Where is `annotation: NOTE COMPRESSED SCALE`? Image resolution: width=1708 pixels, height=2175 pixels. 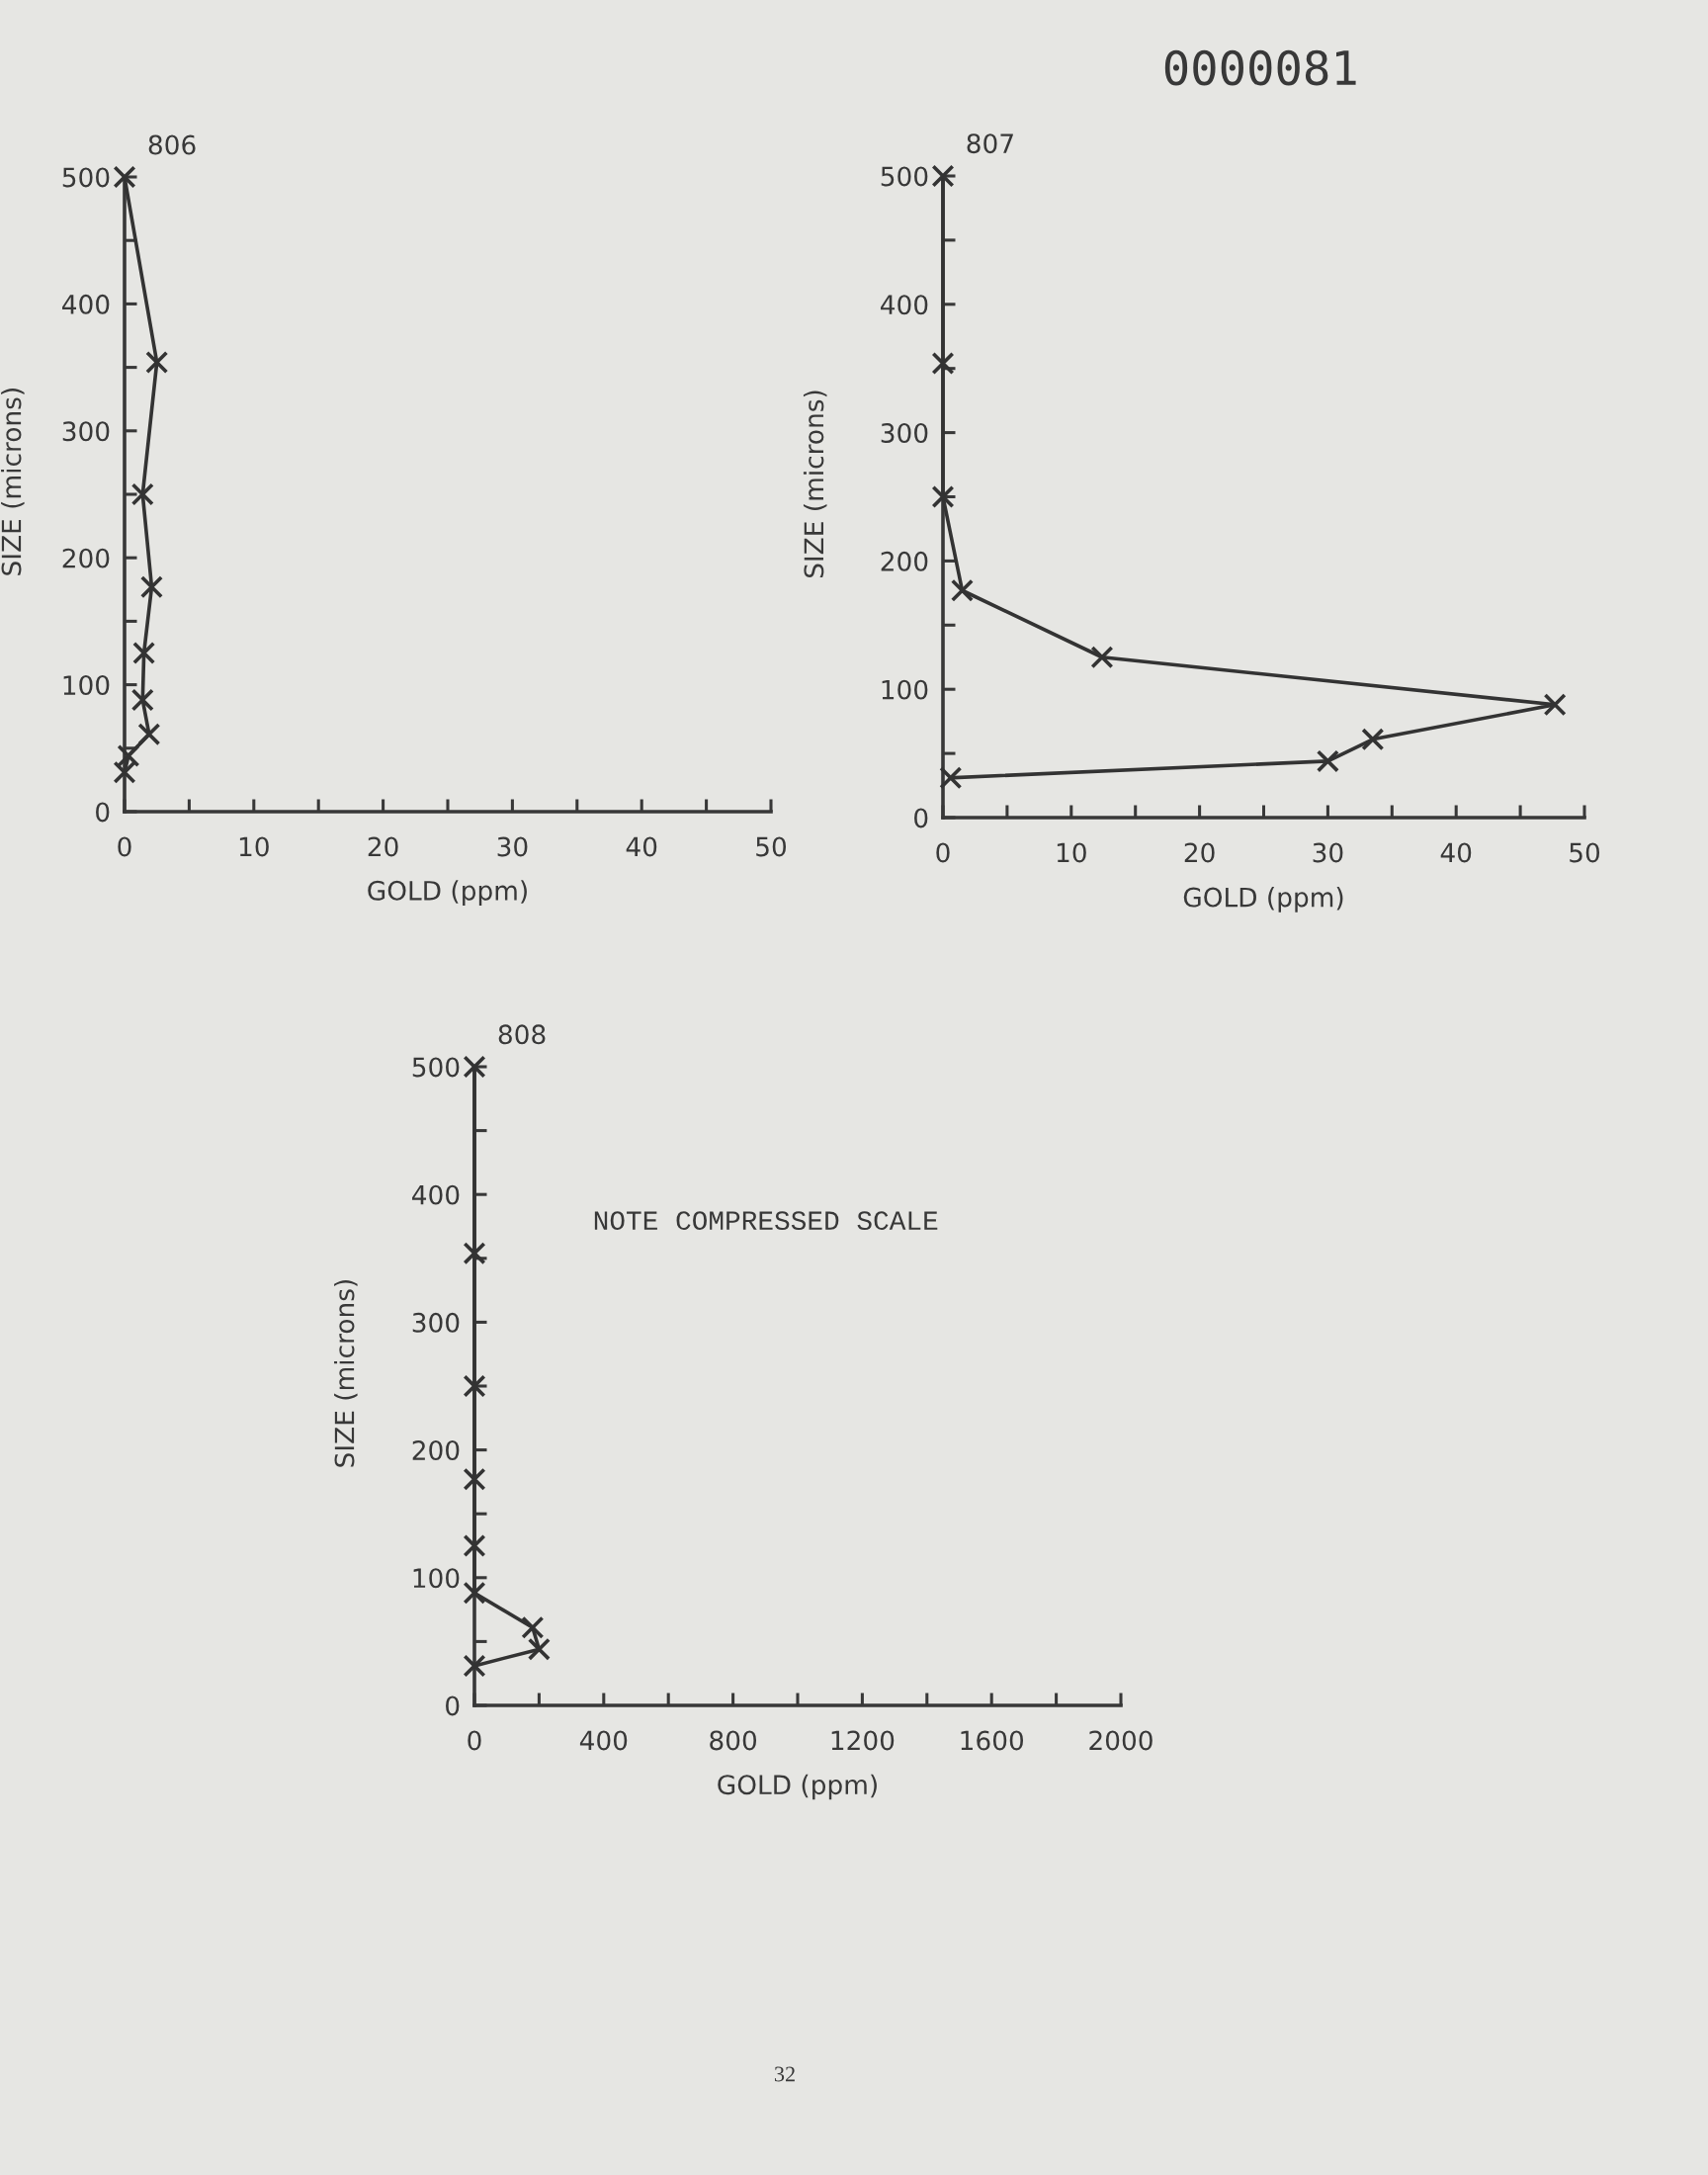
annotation: NOTE COMPRESSED SCALE is located at coordinates (766, 1221).